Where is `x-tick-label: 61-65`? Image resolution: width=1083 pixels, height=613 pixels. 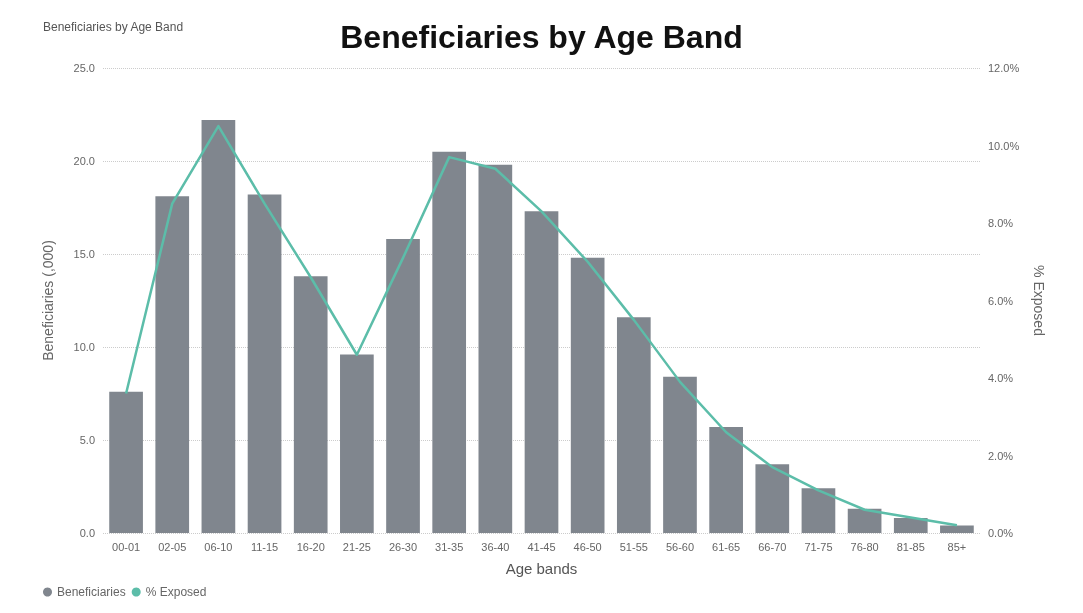
x-tick-label: 61-65 is located at coordinates (726, 546).